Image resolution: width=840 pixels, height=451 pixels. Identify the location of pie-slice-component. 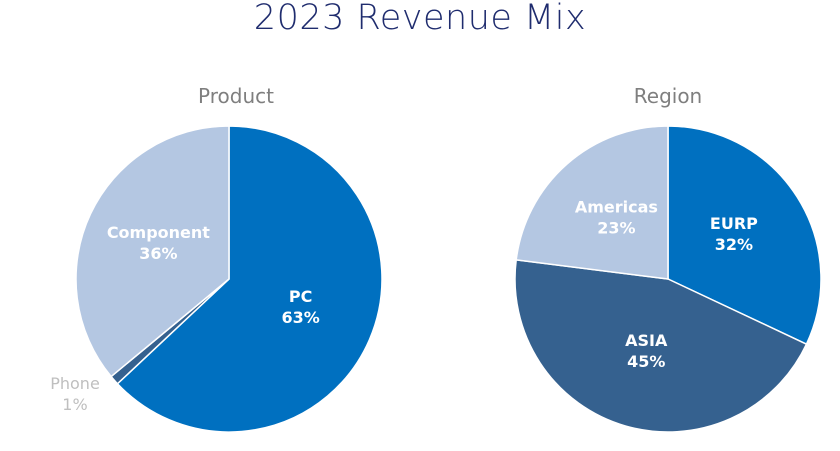
(152, 251).